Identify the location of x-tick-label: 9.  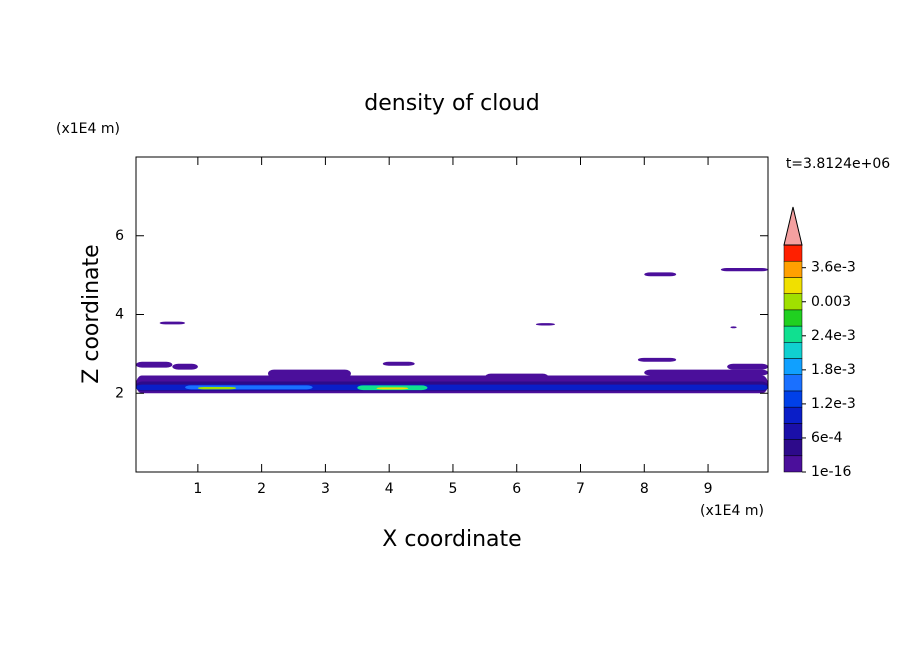
(708, 489).